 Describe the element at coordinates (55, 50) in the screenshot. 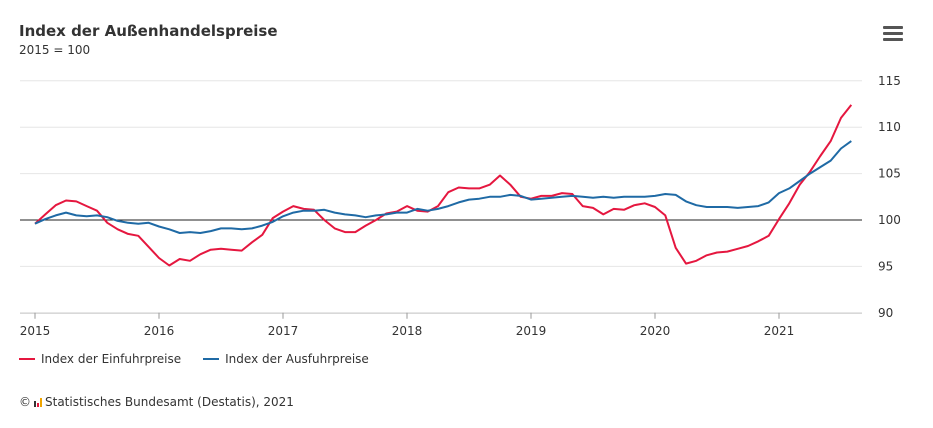

I see `chart-subtitle: 2015 = 100` at that location.